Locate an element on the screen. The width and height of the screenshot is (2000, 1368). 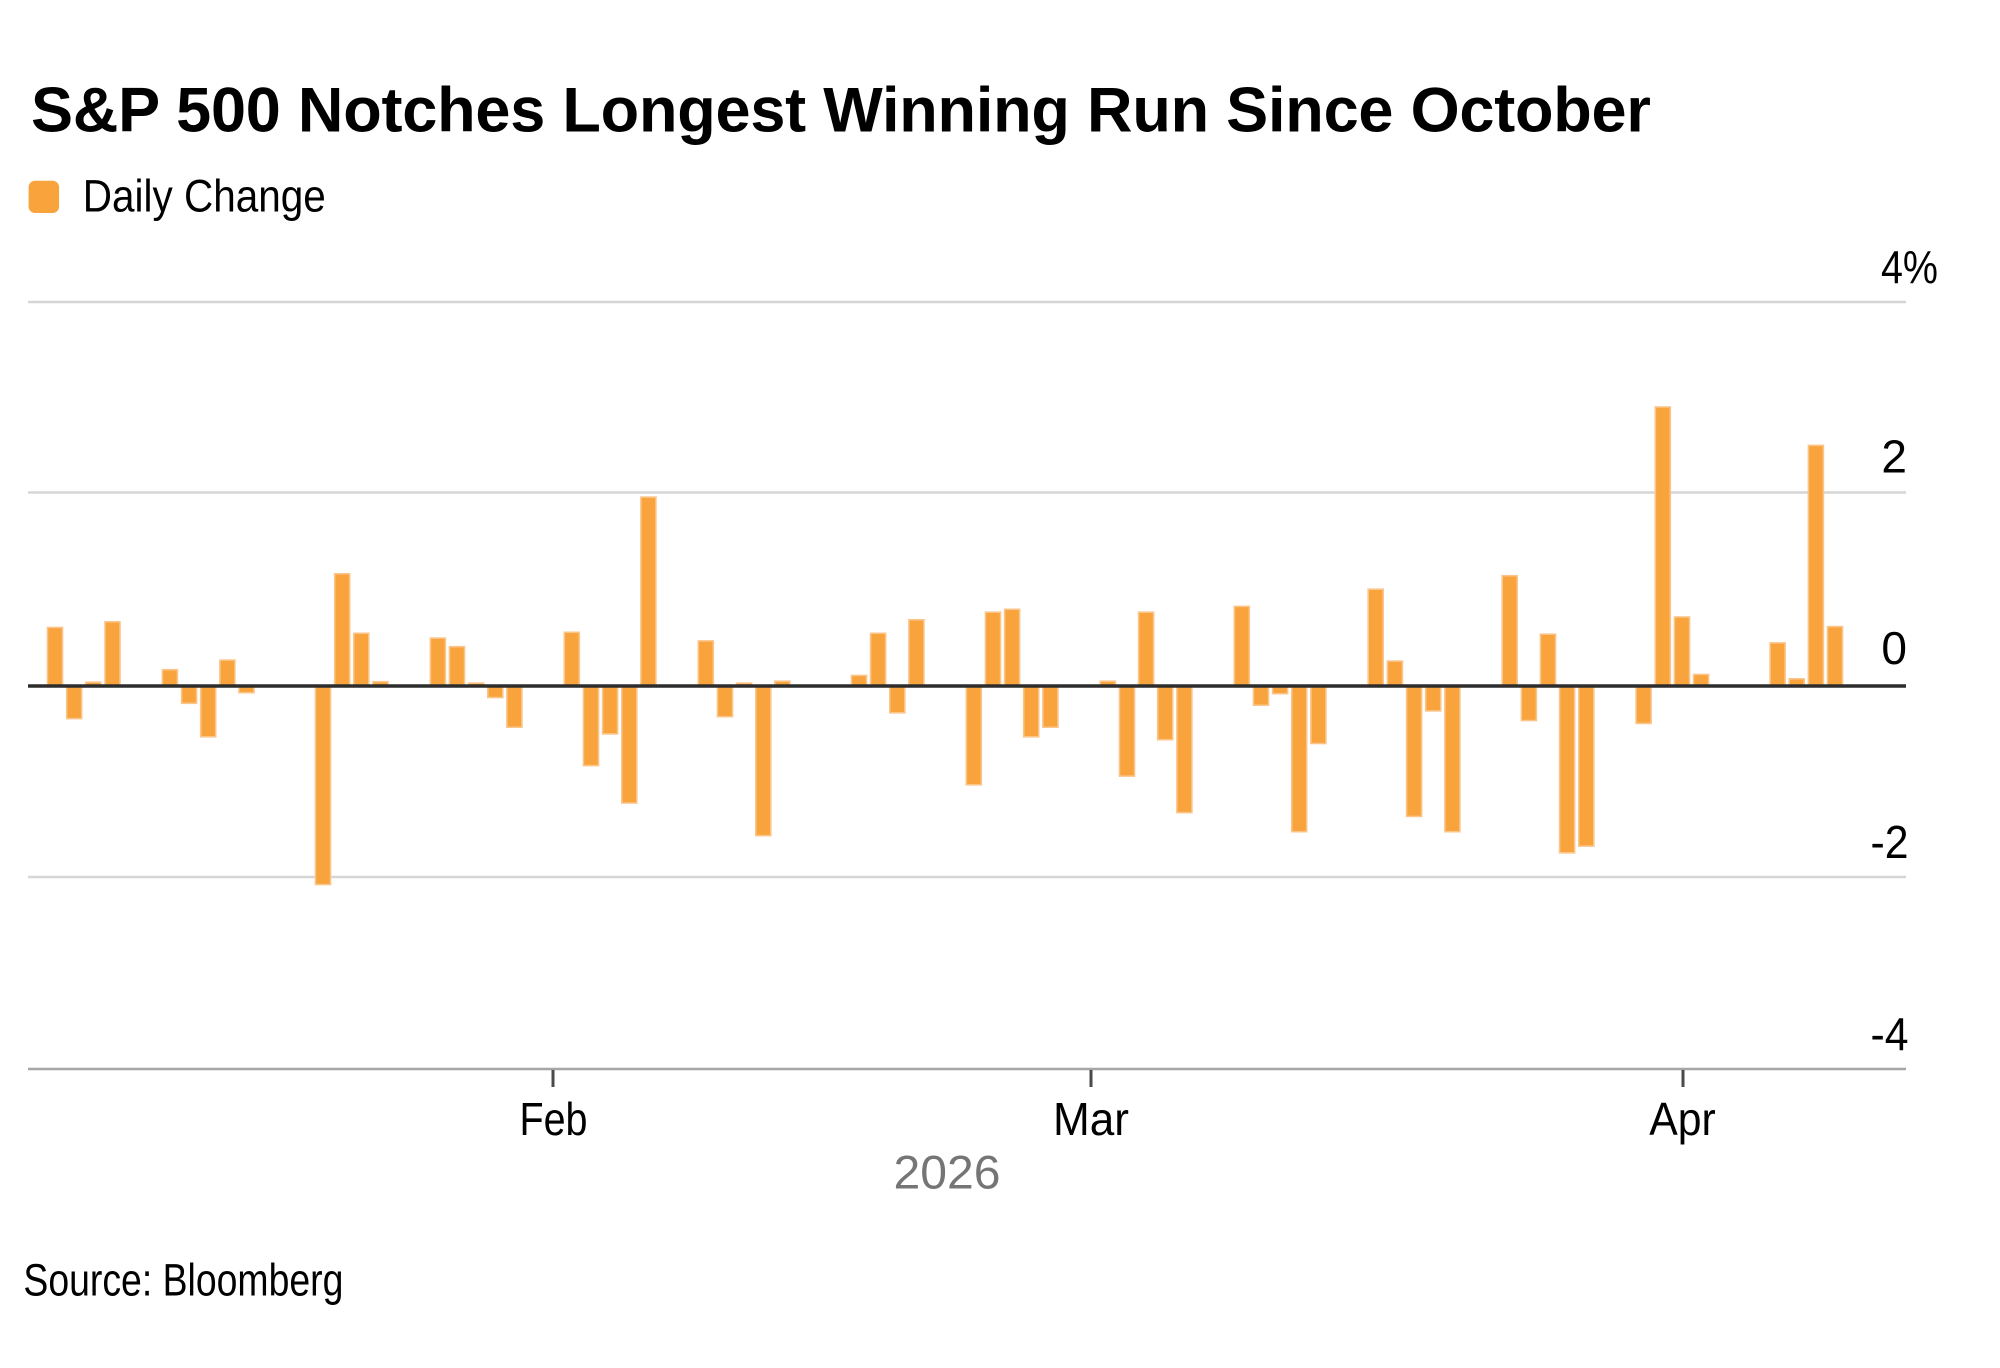
svg-text: Source: Bloomberg is located at coordinates (183, 1280).